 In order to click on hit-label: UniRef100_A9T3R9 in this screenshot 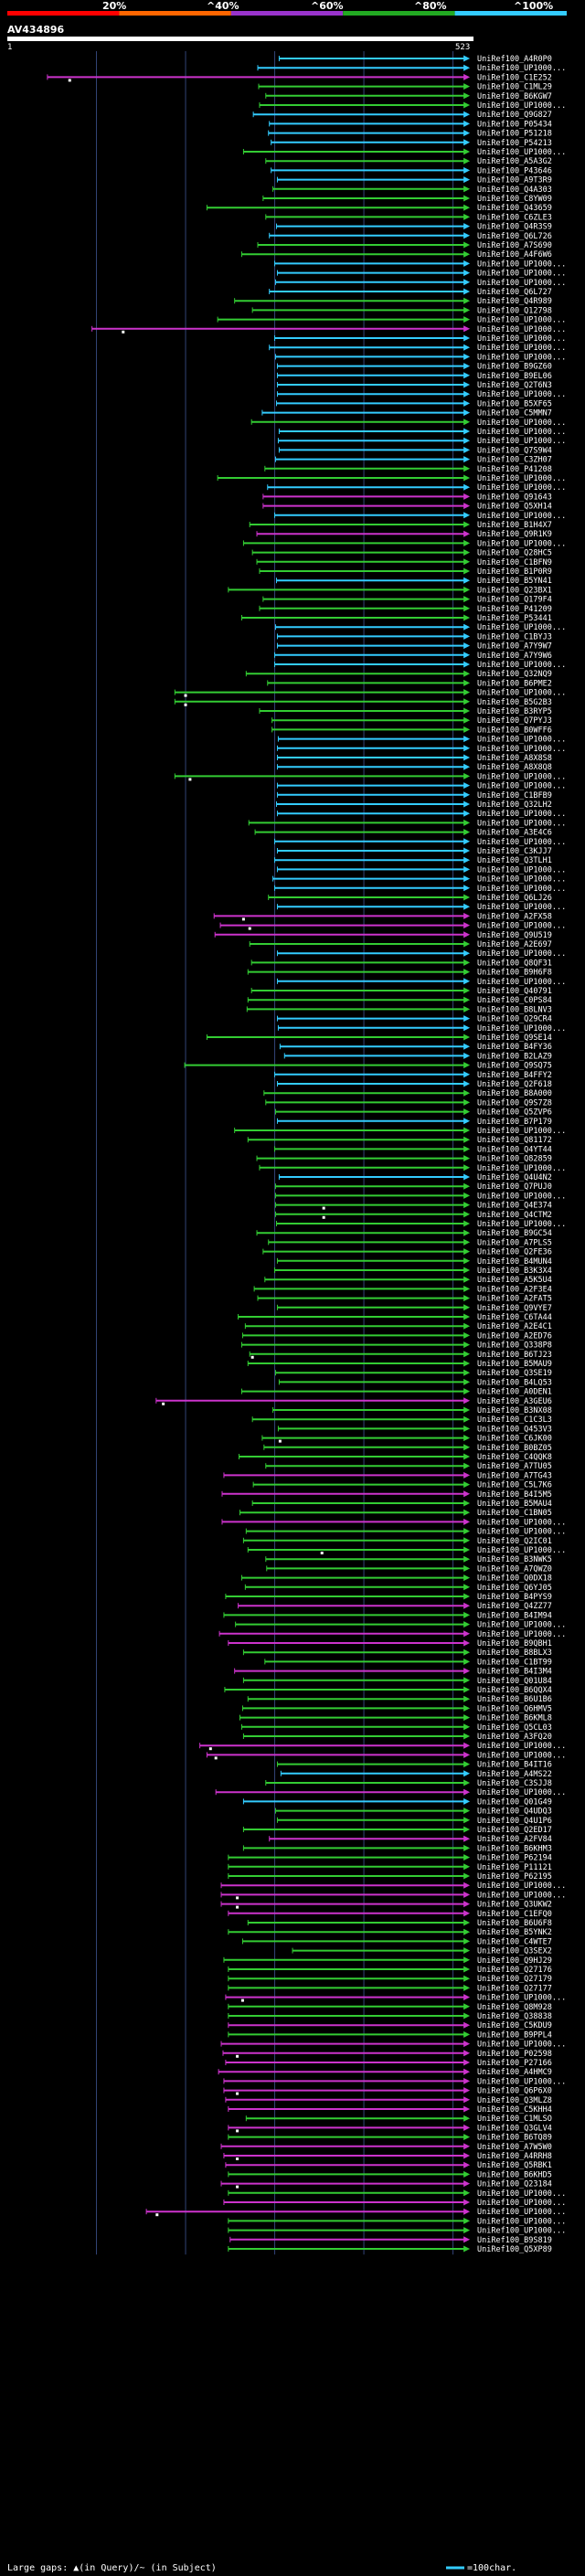, I will do `click(514, 181)`.